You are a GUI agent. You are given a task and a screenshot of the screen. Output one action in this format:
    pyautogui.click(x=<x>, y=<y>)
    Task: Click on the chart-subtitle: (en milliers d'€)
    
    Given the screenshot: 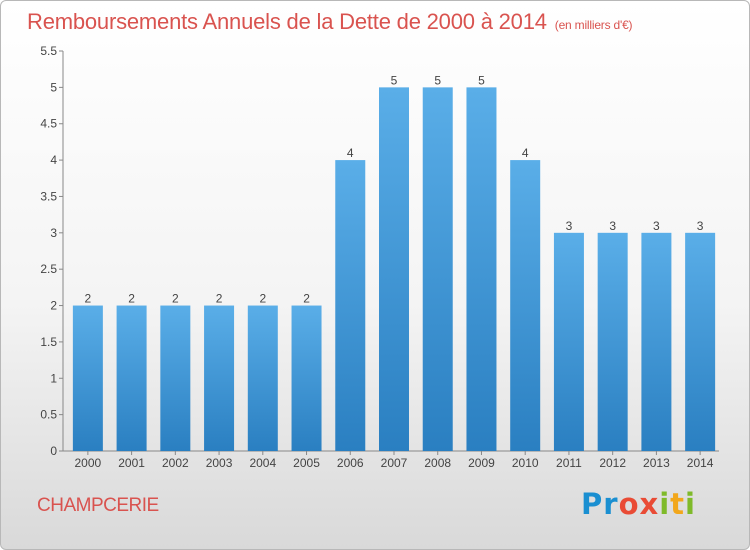 What is the action you would take?
    pyautogui.click(x=593, y=25)
    